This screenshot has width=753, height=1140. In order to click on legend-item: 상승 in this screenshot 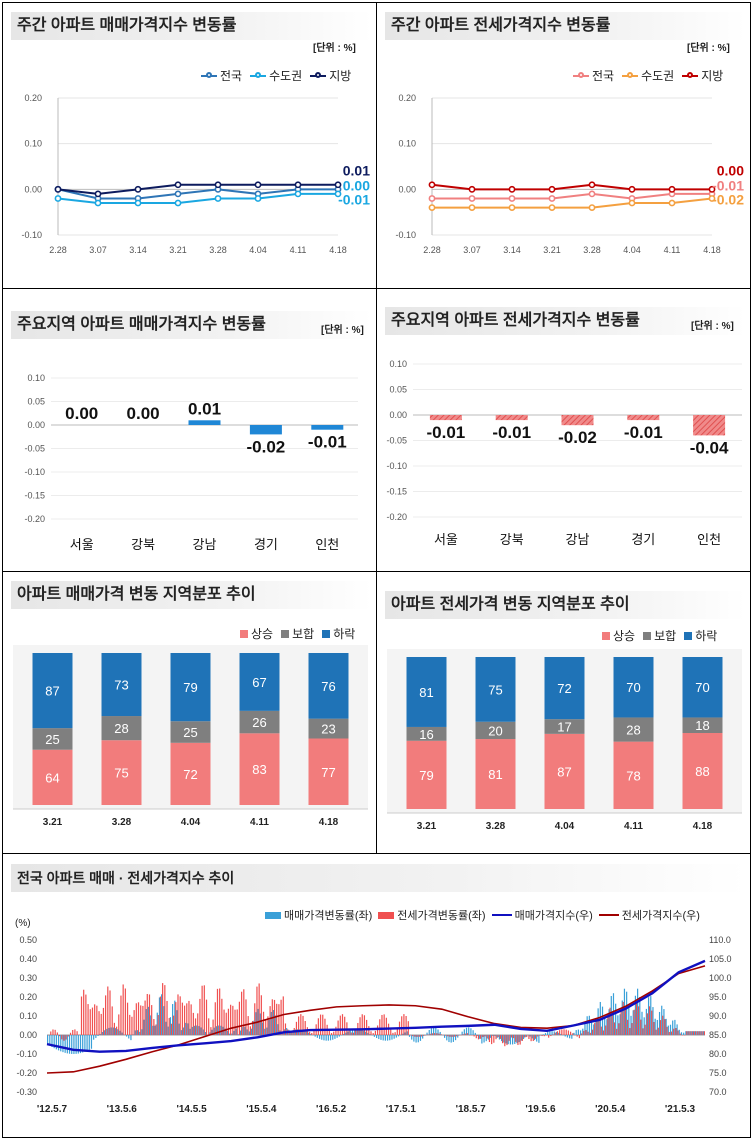, I will do `click(256, 633)`.